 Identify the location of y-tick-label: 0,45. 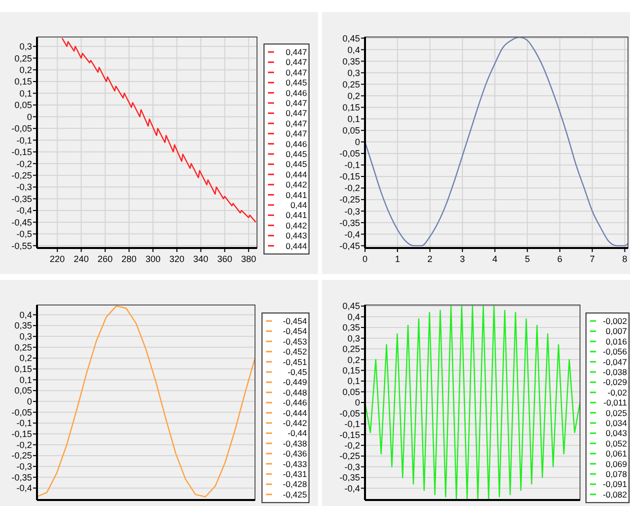
(351, 306).